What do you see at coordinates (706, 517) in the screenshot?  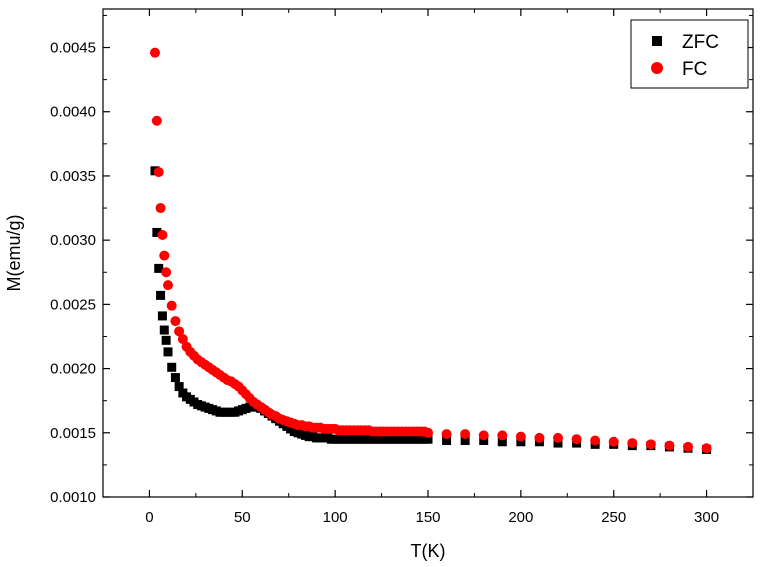 I see `x-tick-label: 300` at bounding box center [706, 517].